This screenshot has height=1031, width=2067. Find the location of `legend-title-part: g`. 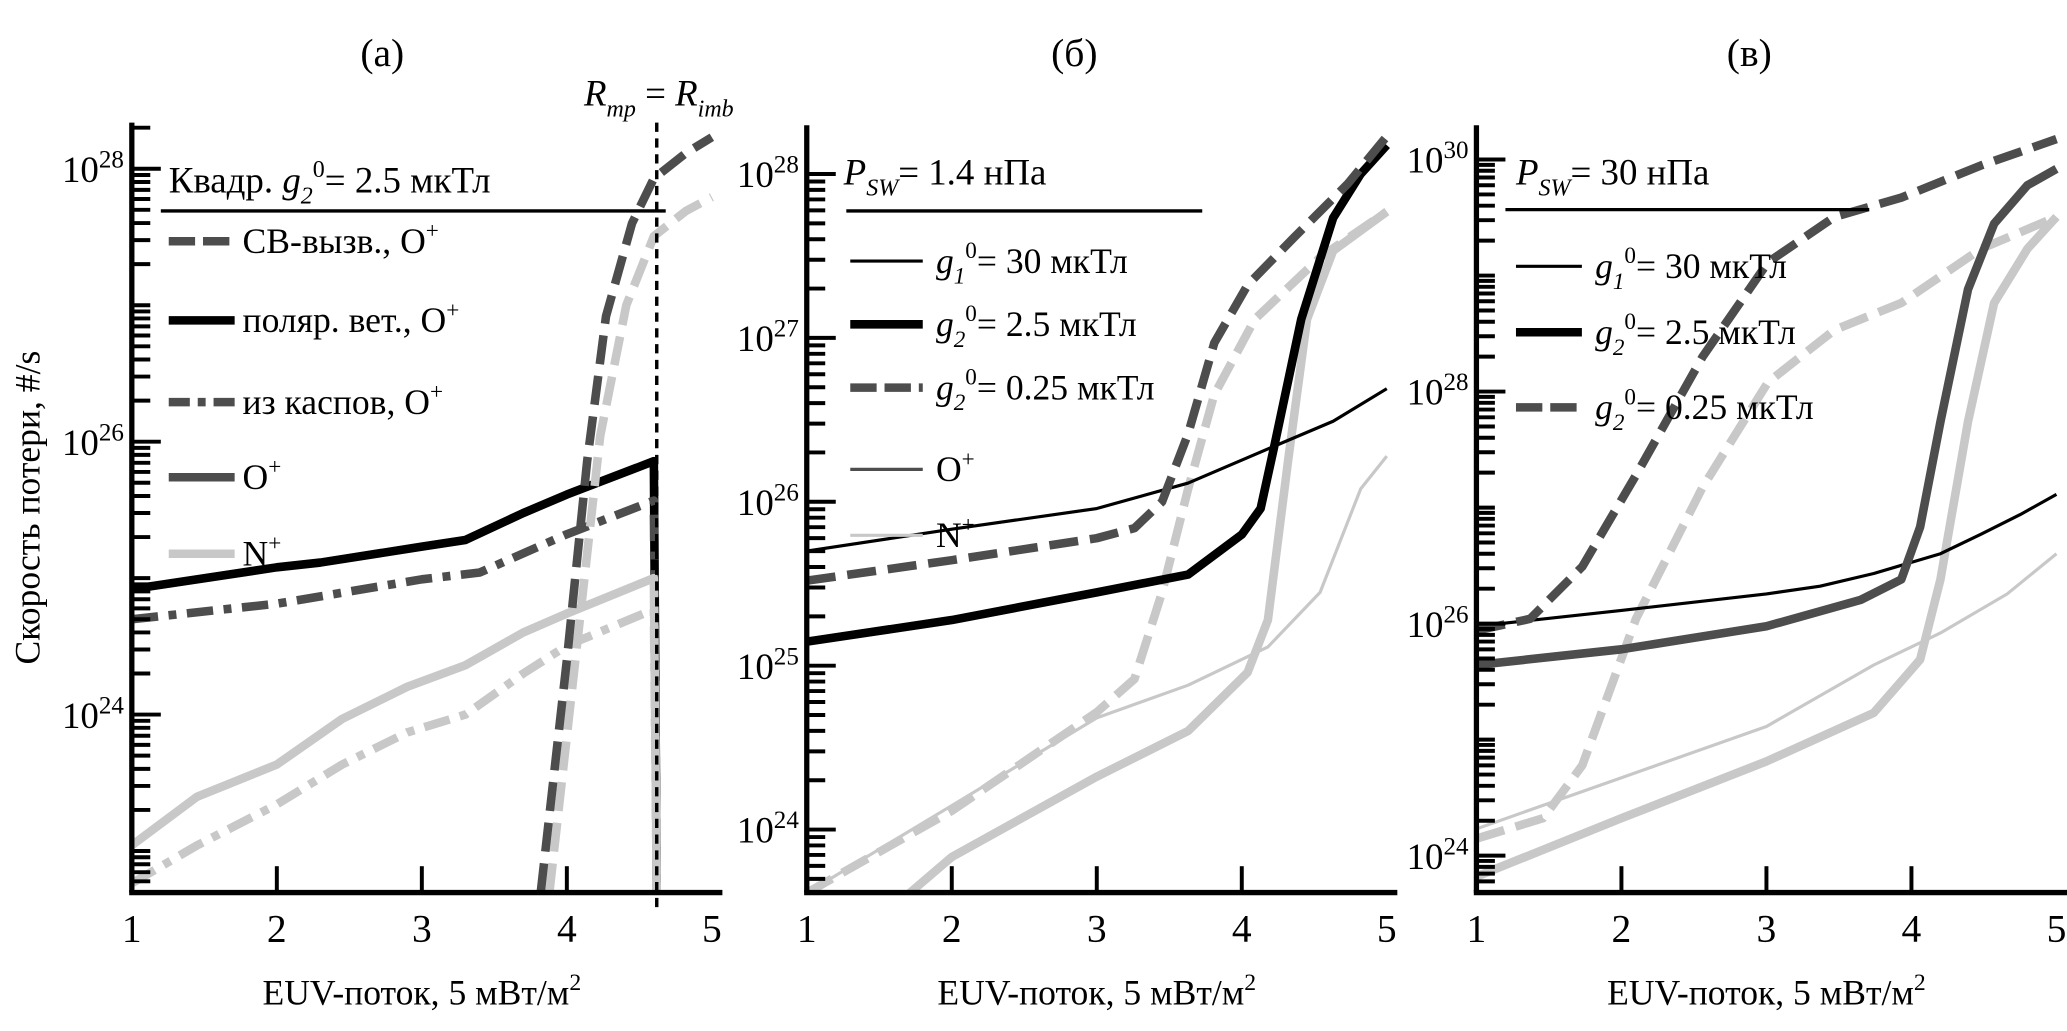

legend-title-part: g is located at coordinates (291, 179).